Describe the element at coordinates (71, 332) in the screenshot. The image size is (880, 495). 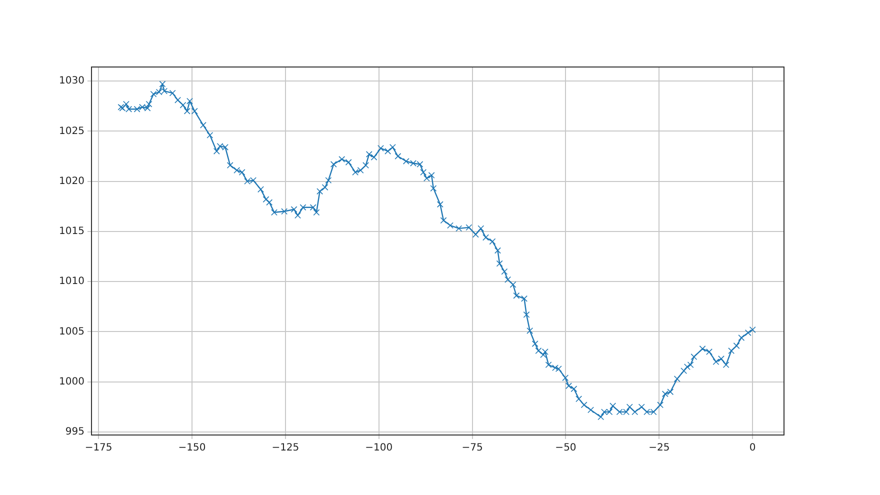
I see `y-tick-label: 1005` at that location.